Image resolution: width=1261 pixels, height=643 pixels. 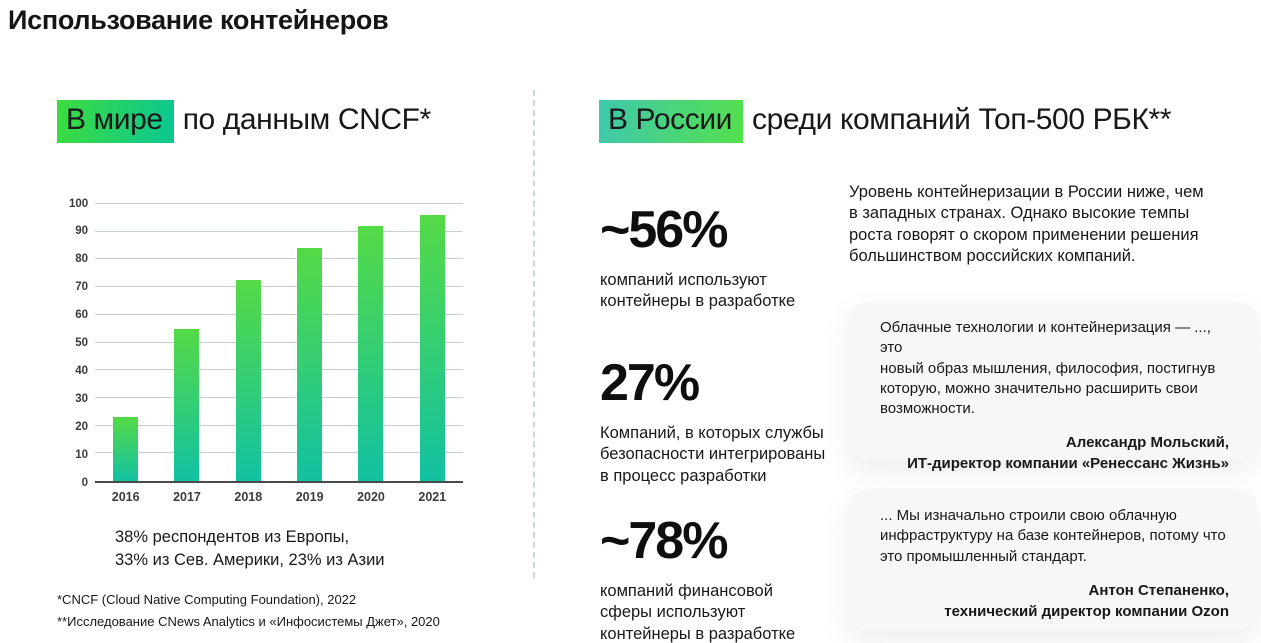 What do you see at coordinates (248, 497) in the screenshot?
I see `x-axis-tick-label: 2018` at bounding box center [248, 497].